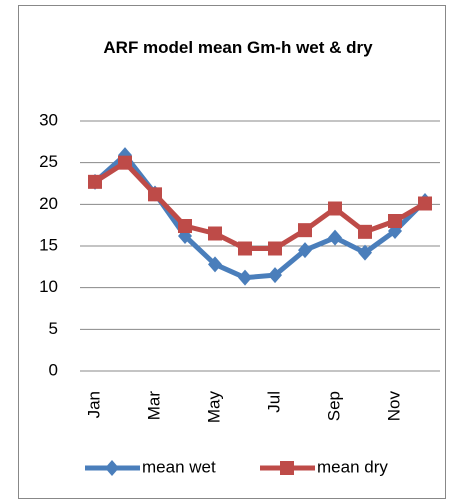 This screenshot has height=504, width=459. What do you see at coordinates (48, 203) in the screenshot?
I see `y-tick-label: 20` at bounding box center [48, 203].